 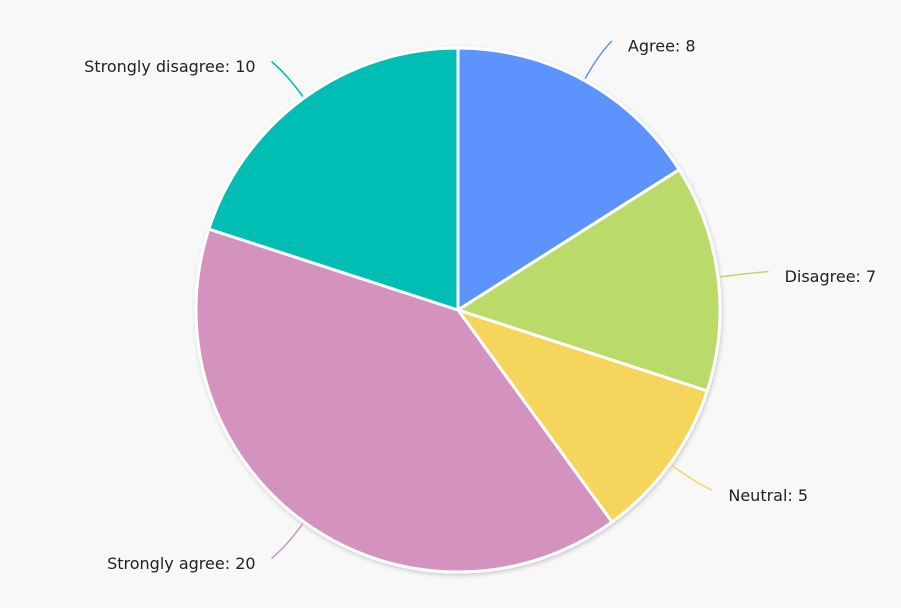 I want to click on slice-label: Agree: 8, so click(x=662, y=45).